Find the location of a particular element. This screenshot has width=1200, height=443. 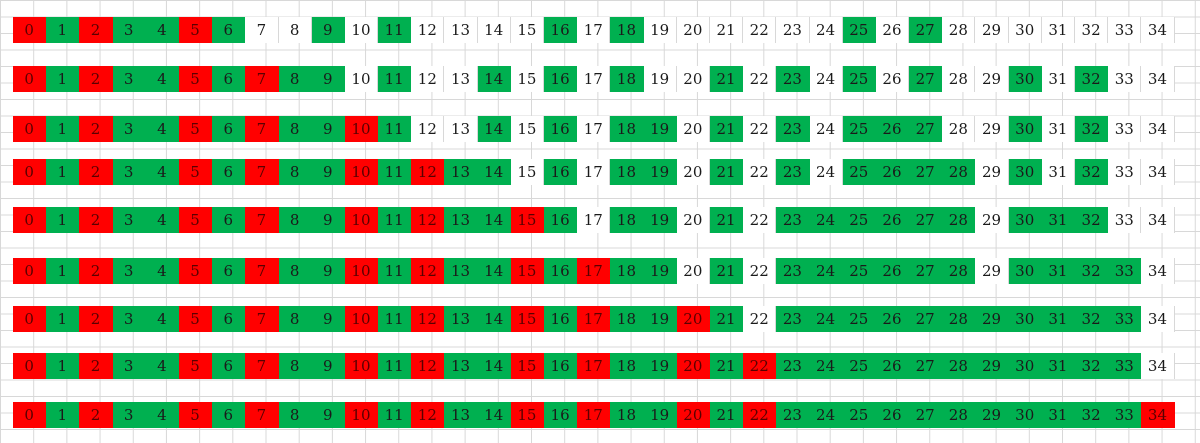

number-cell: 16 is located at coordinates (561, 79).